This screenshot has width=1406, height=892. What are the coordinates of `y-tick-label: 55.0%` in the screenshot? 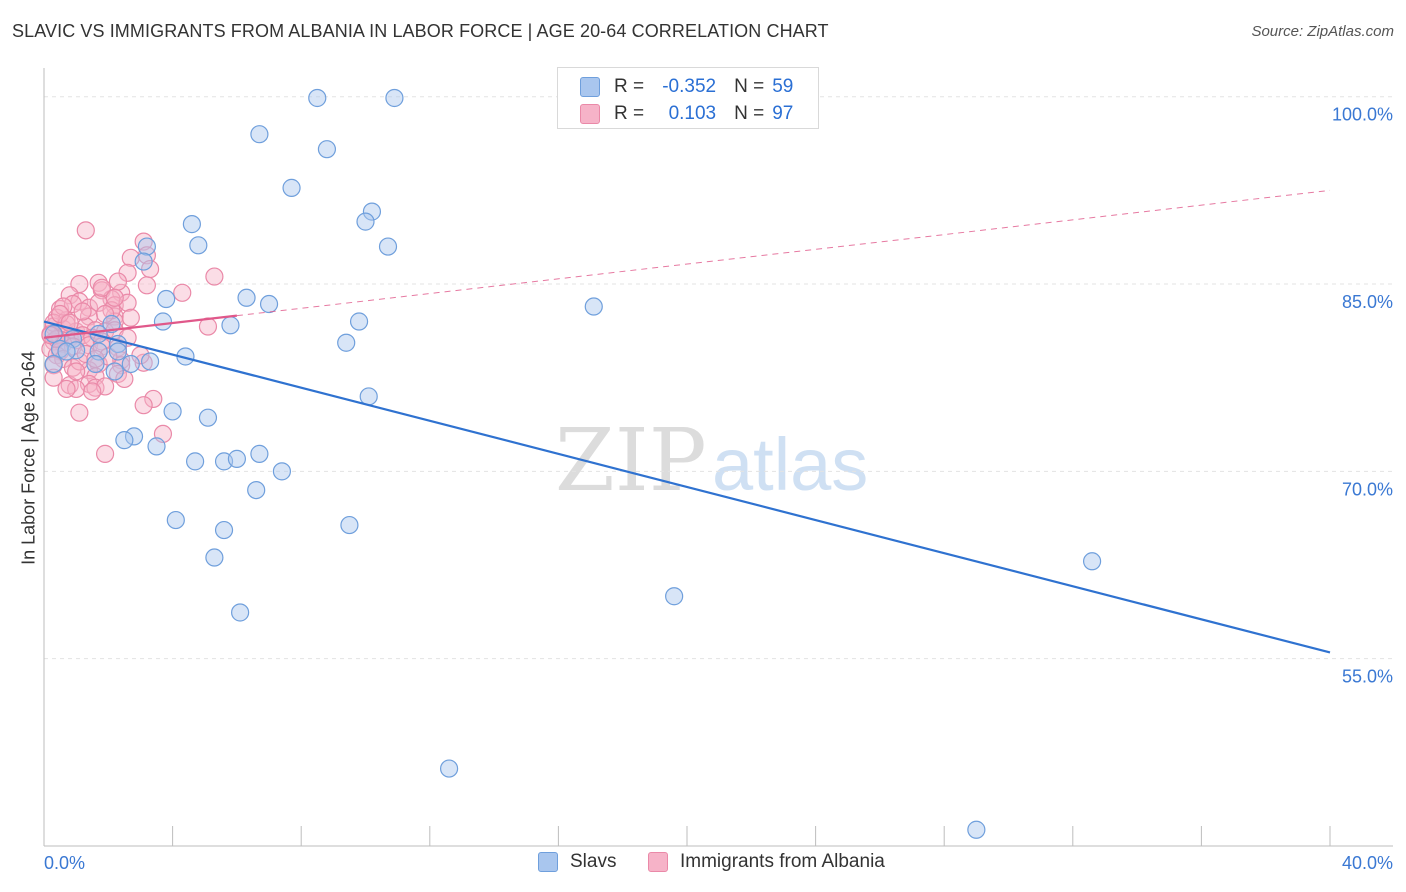 It's located at (1367, 677).